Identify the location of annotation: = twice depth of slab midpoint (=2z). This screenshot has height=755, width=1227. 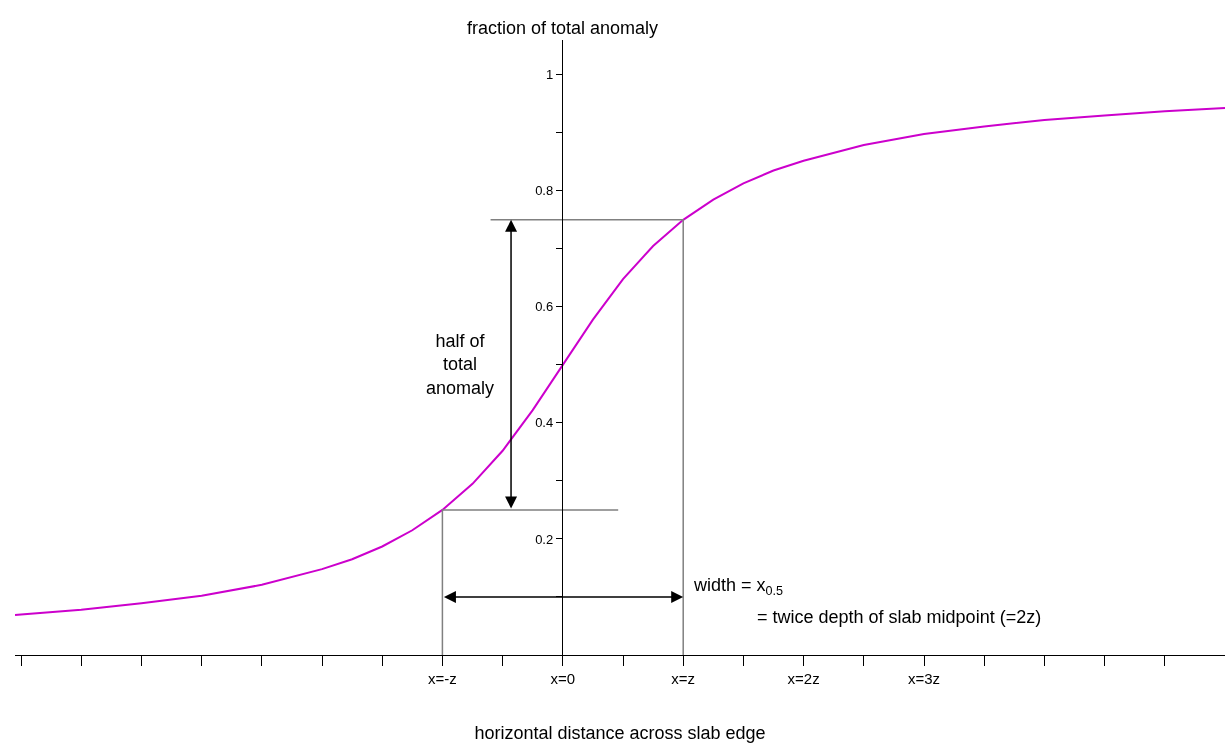
(899, 617).